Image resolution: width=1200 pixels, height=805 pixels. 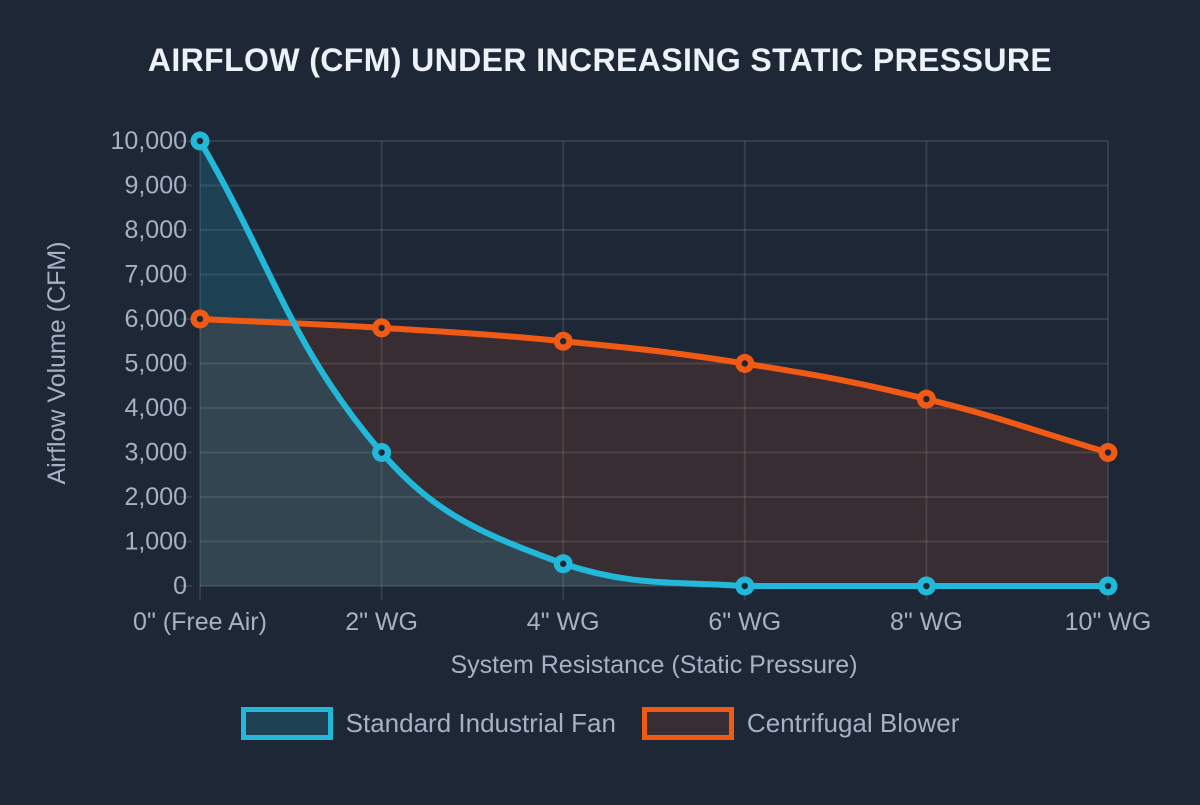 I want to click on legend-item-standard-industrial-fan: Standard Industrial Fan, so click(x=428, y=723).